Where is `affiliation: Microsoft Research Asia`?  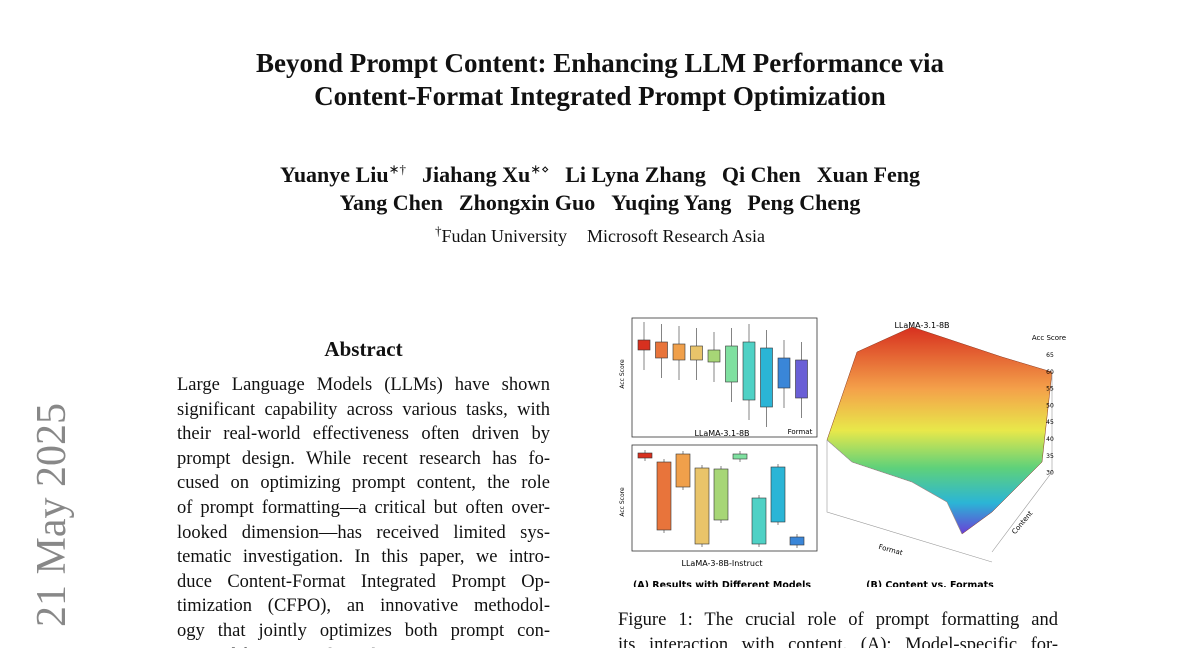 affiliation: Microsoft Research Asia is located at coordinates (676, 236).